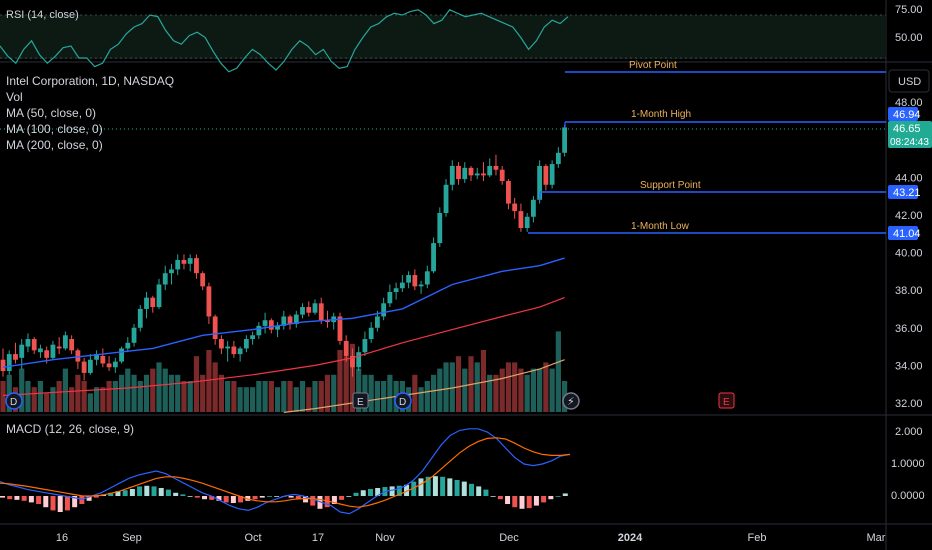 Image resolution: width=932 pixels, height=550 pixels. What do you see at coordinates (661, 114) in the screenshot?
I see `high-annotation: 1-Month High` at bounding box center [661, 114].